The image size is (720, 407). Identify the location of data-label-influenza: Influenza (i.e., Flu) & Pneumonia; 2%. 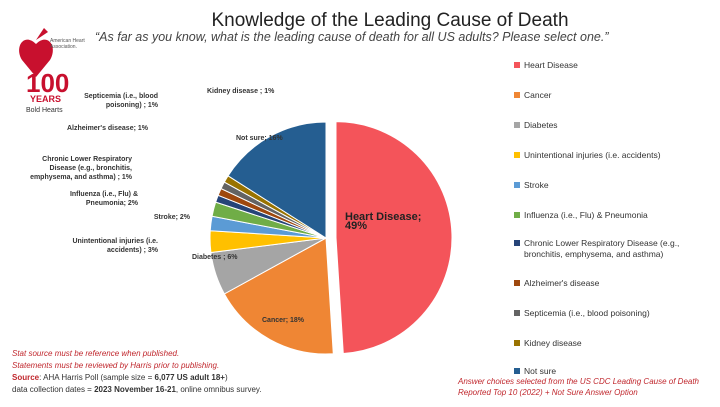
(103, 199).